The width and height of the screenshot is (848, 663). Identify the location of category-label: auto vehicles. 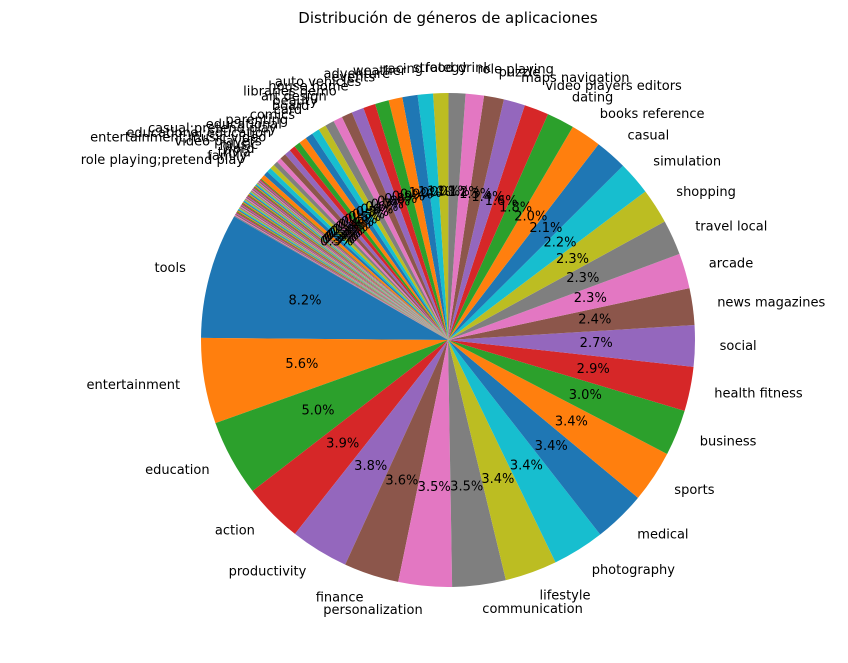
(318, 82).